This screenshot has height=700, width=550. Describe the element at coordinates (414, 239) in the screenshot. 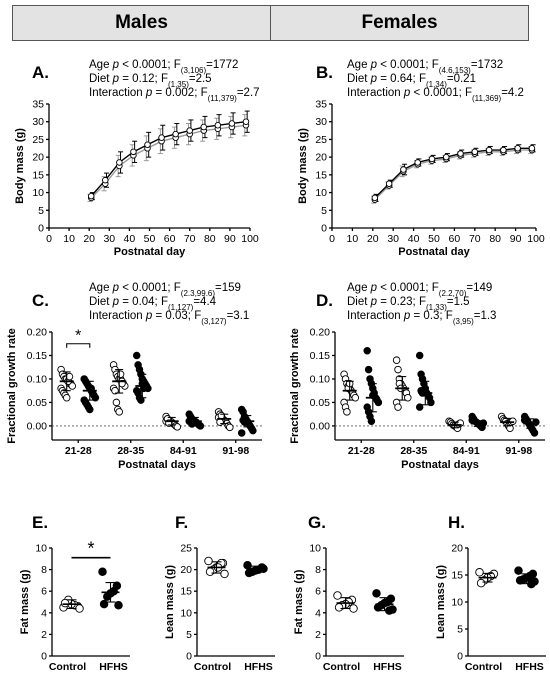

I see `x-tick-label-B: 40` at that location.